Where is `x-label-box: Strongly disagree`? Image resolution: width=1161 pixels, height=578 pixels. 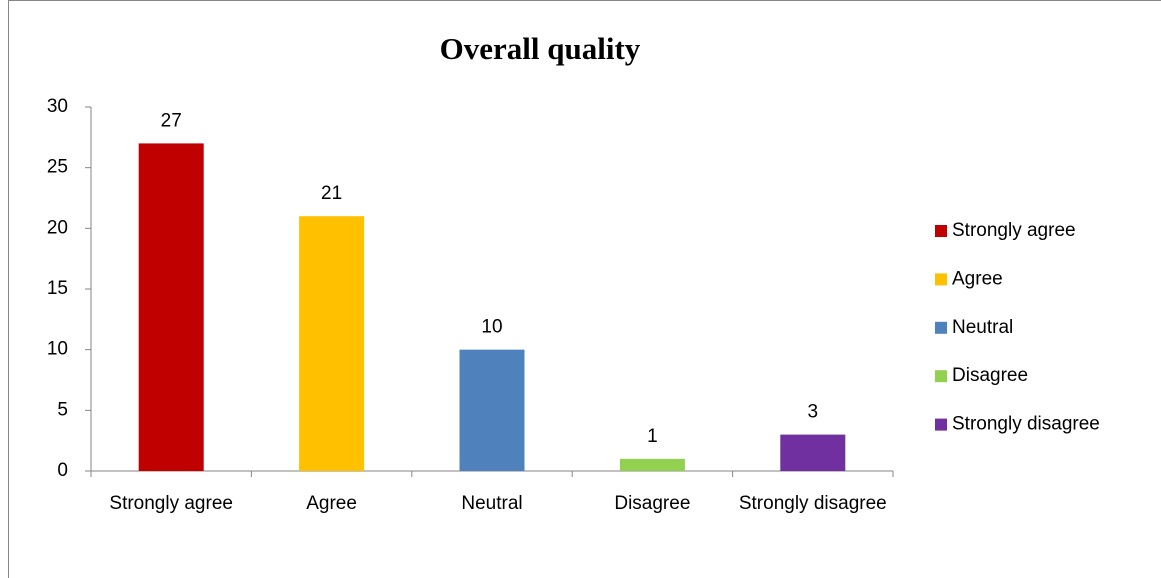
x-label-box: Strongly disagree is located at coordinates (812, 503).